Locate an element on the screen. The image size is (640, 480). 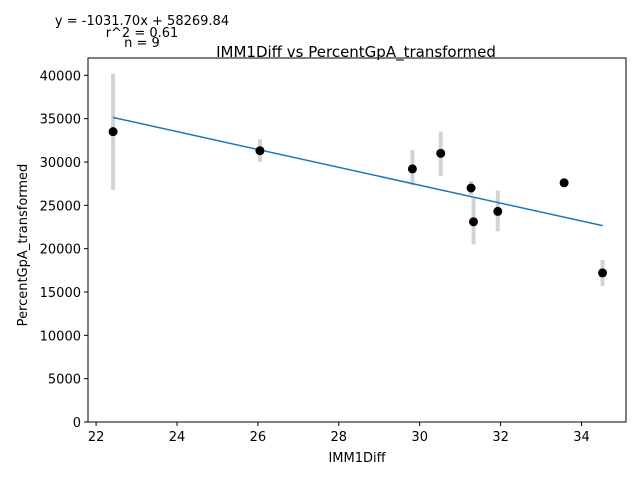
y-tick-label-10000: 10000 is located at coordinates (60, 336).